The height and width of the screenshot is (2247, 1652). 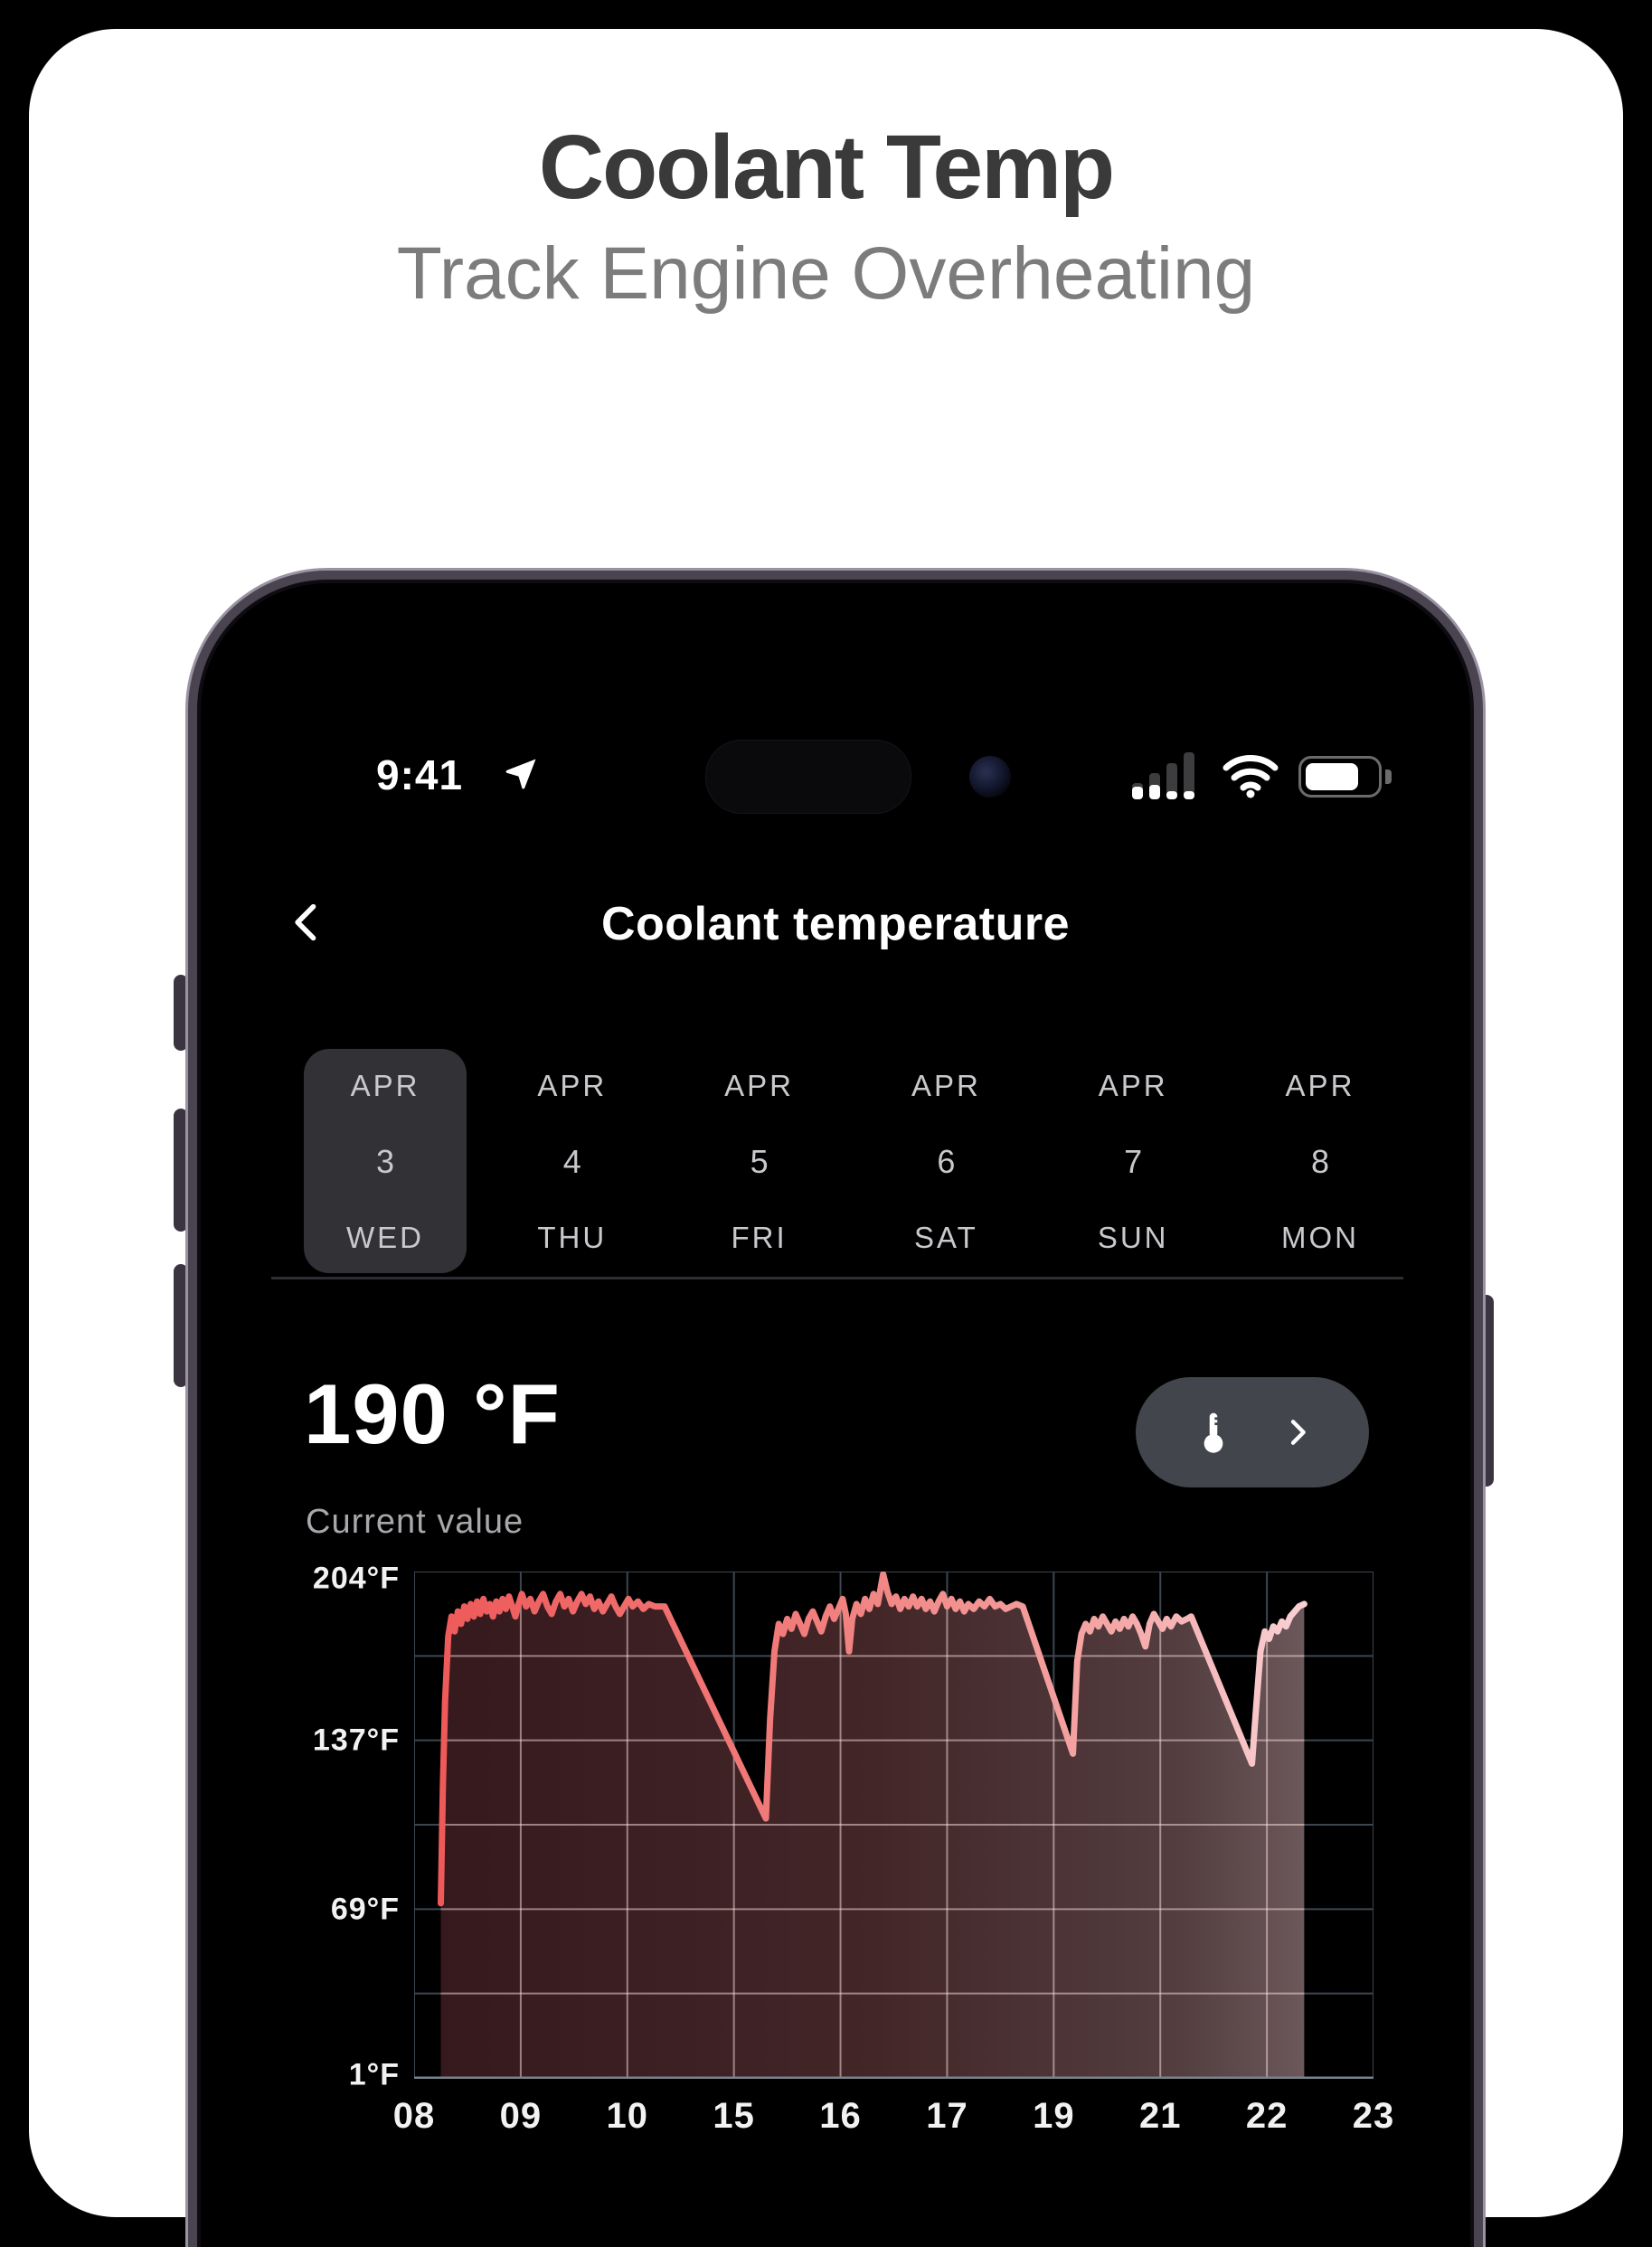 What do you see at coordinates (1252, 1432) in the screenshot?
I see `sensor-detail-button` at bounding box center [1252, 1432].